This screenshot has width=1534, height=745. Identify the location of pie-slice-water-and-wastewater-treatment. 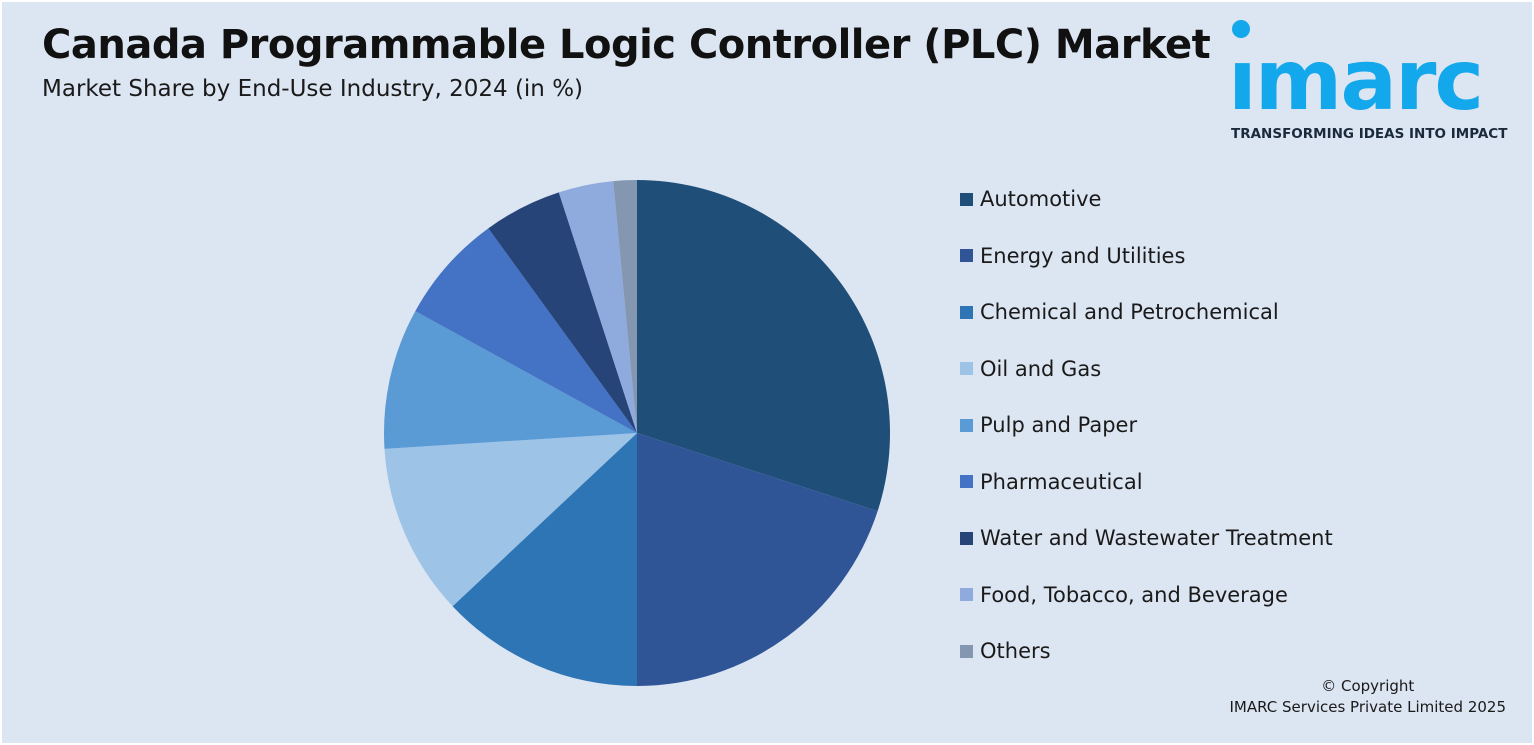
(562, 312).